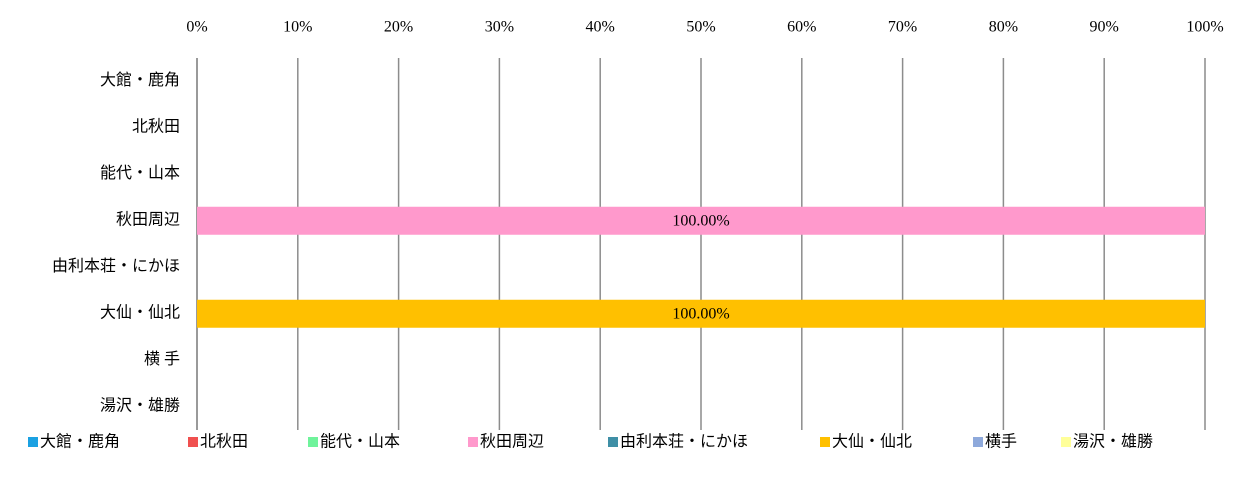  Describe the element at coordinates (801, 27) in the screenshot. I see `x-tick-label: 60%` at that location.